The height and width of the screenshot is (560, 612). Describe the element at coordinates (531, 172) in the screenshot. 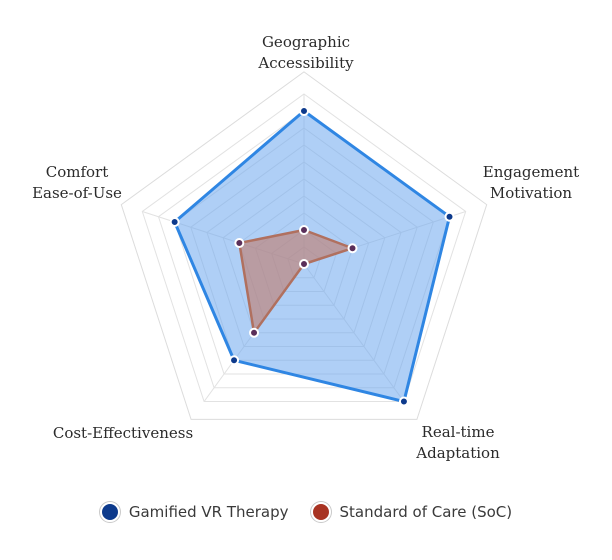

I see `axis-label-1-line-0: Engagement` at that location.